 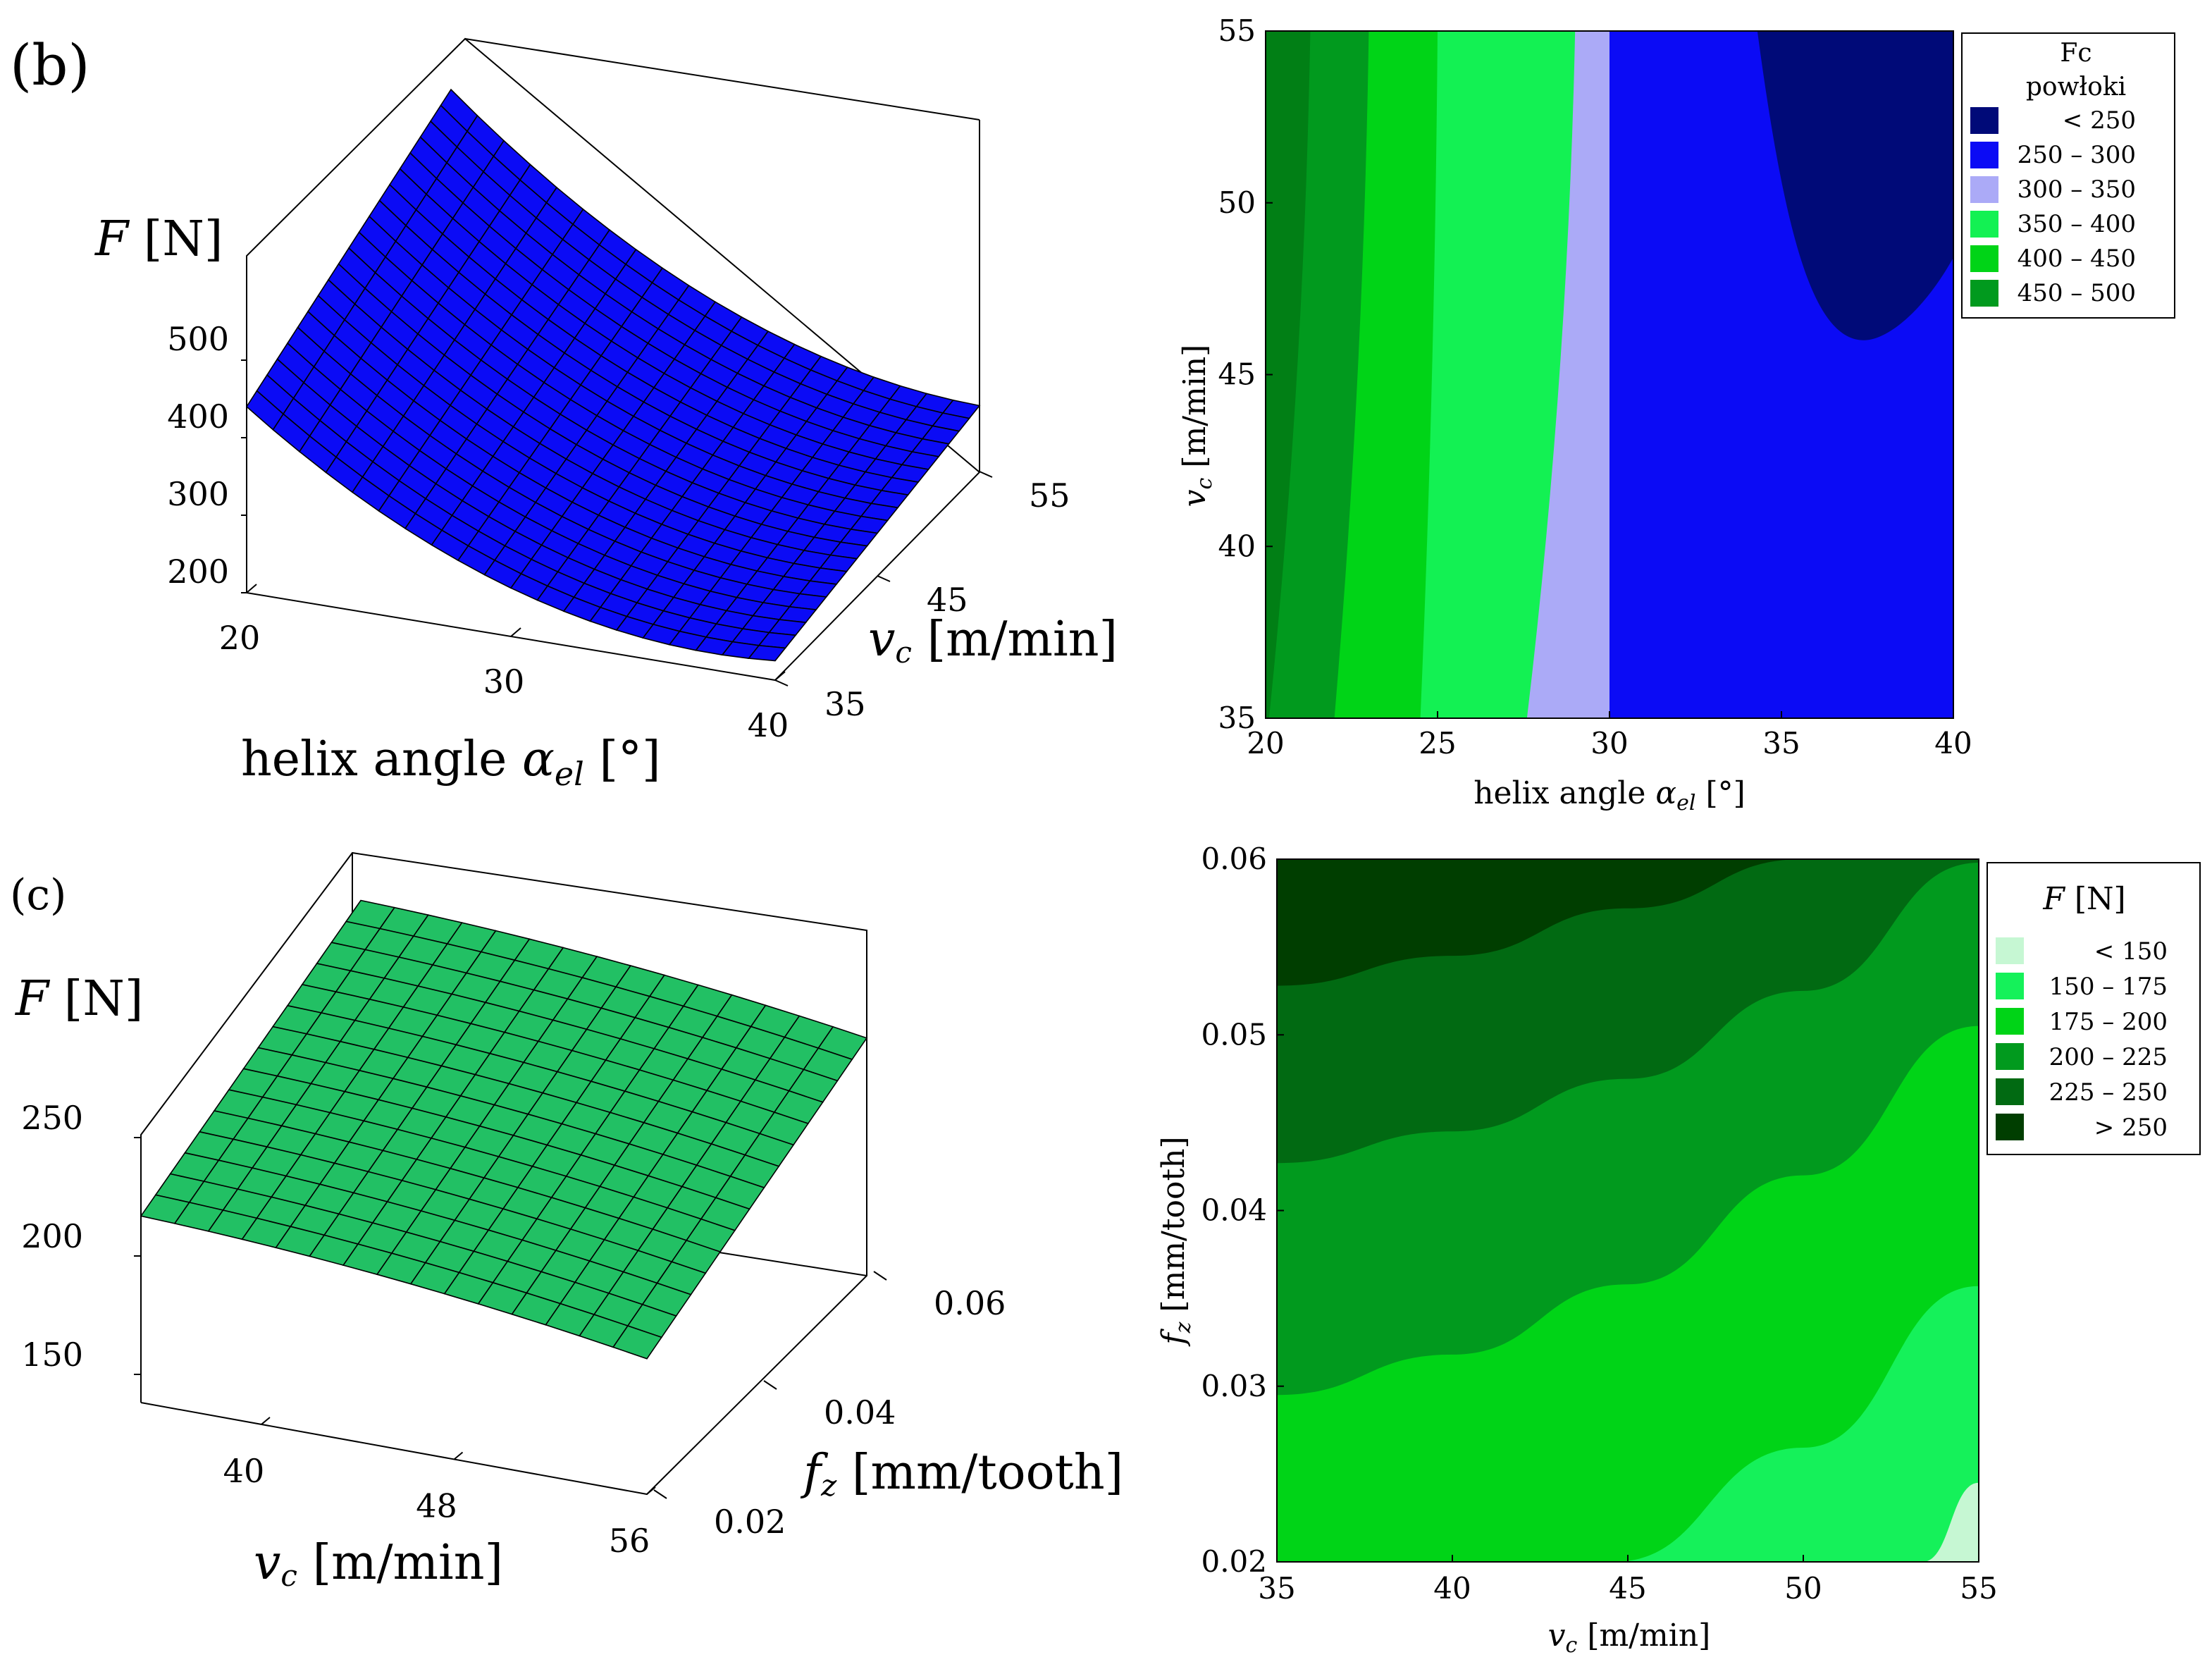 What do you see at coordinates (38, 895) in the screenshot?
I see `panel-c-label: (c)` at bounding box center [38, 895].